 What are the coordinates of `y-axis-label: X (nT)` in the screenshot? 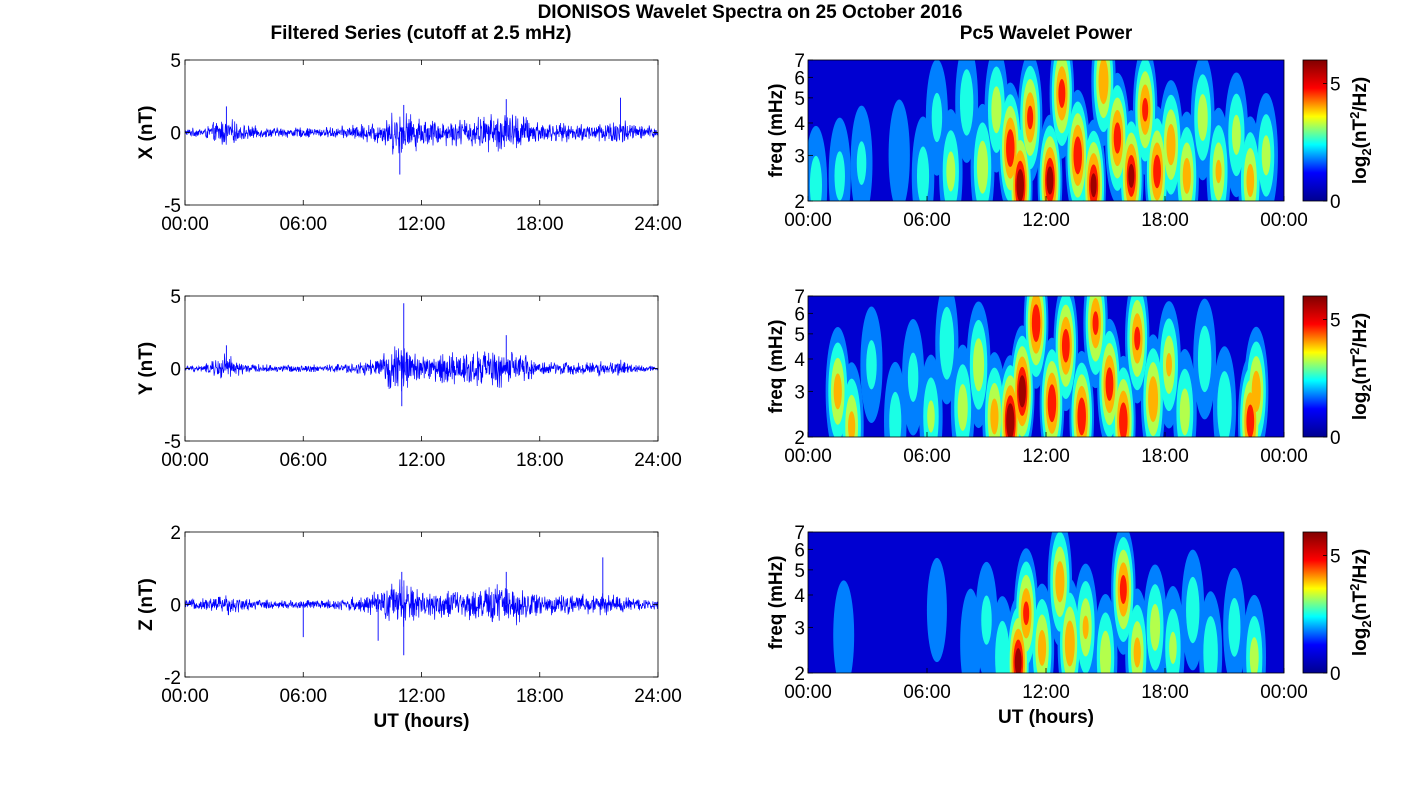 It's located at (146, 133).